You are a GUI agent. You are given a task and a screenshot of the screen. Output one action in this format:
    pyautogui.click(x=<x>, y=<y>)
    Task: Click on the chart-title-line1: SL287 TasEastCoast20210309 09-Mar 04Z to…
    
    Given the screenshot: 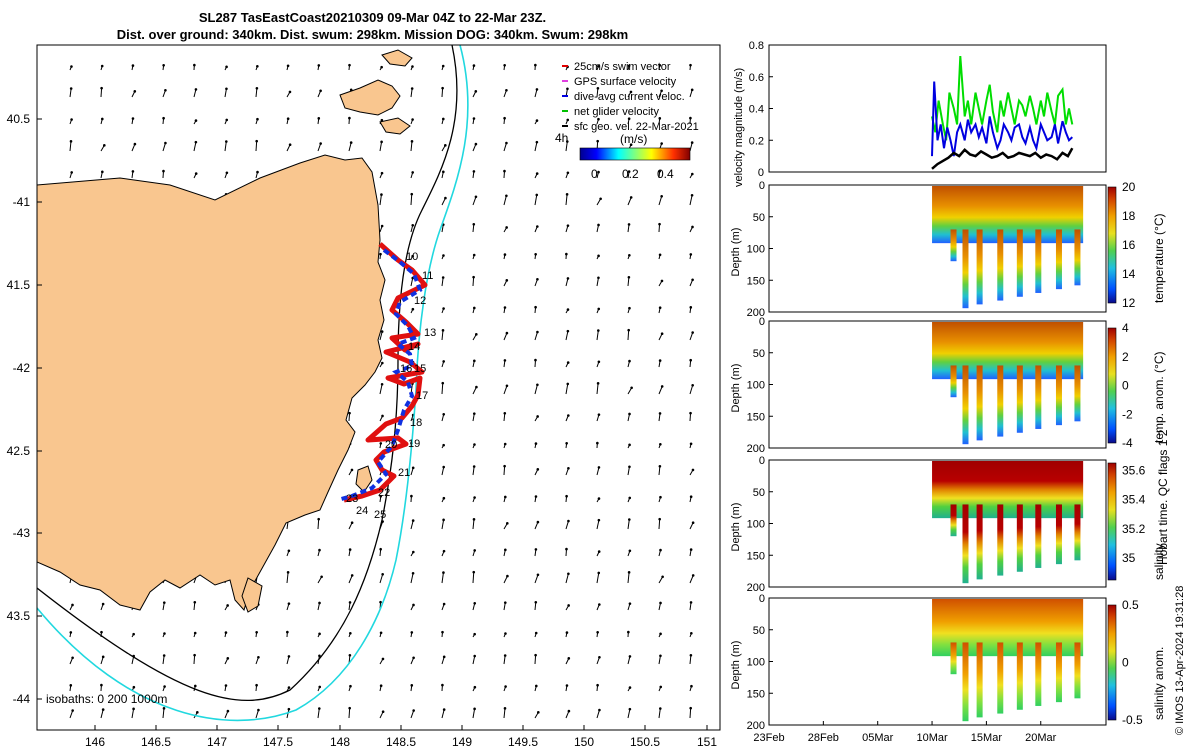 What is the action you would take?
    pyautogui.click(x=372, y=17)
    